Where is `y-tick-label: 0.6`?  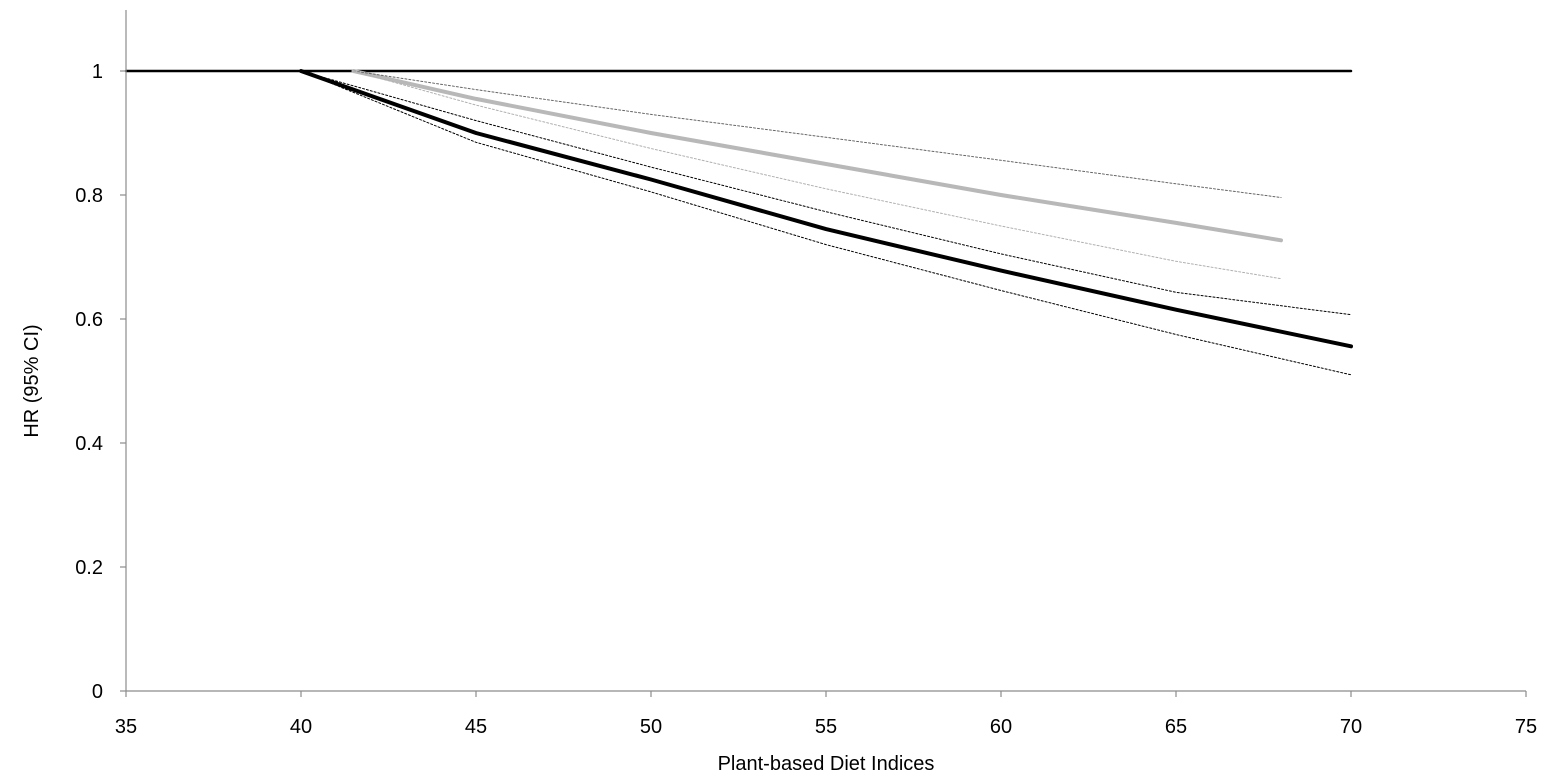
y-tick-label: 0.6 is located at coordinates (89, 320).